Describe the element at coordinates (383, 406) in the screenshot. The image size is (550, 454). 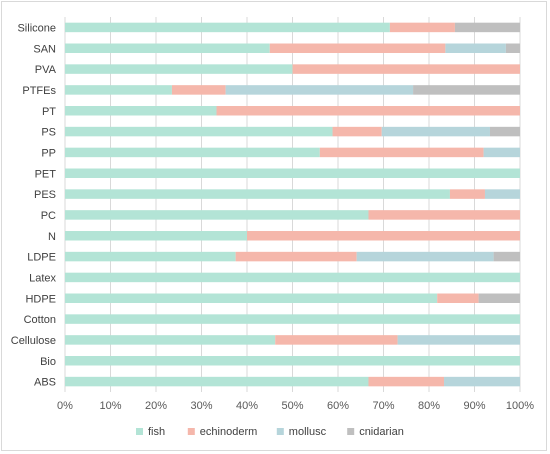
I see `x-tick-label: 70%` at that location.